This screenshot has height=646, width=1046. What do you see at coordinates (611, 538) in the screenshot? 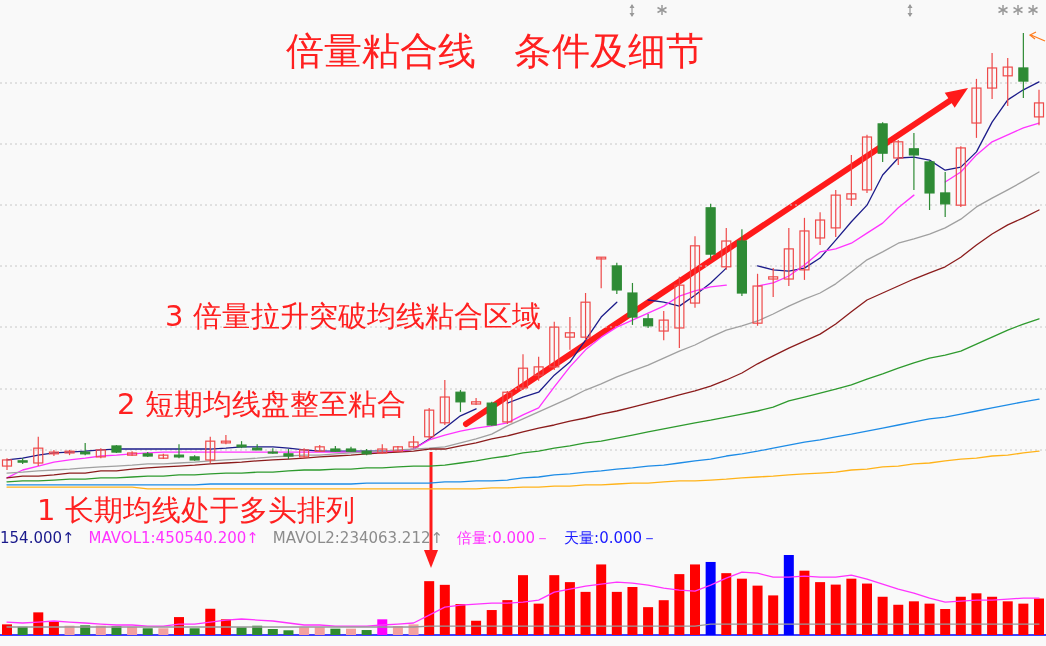
I see `text: 天量:0.000－` at bounding box center [611, 538].